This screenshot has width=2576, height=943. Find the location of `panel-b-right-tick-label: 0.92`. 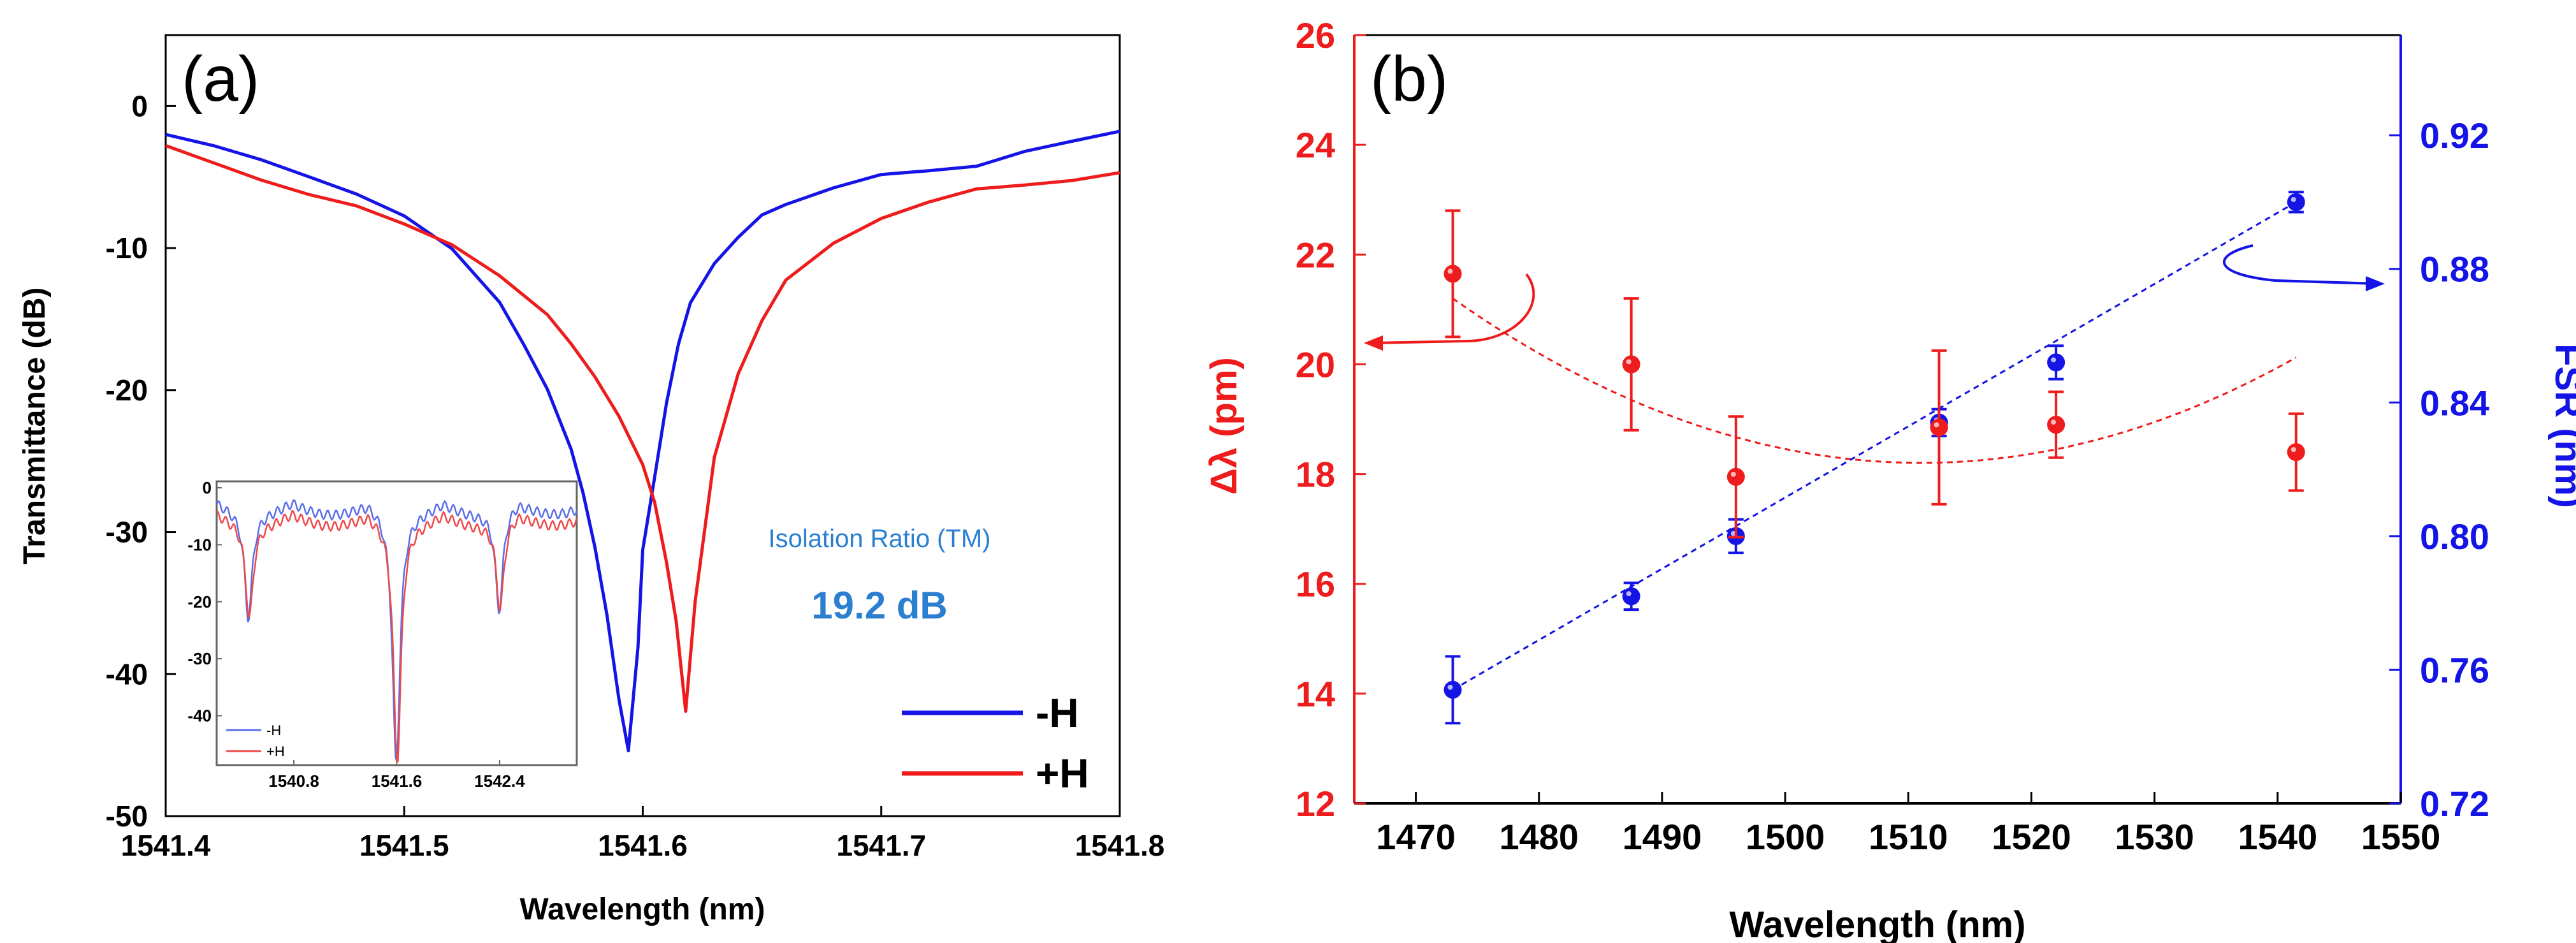

panel-b-right-tick-label: 0.92 is located at coordinates (2454, 135).